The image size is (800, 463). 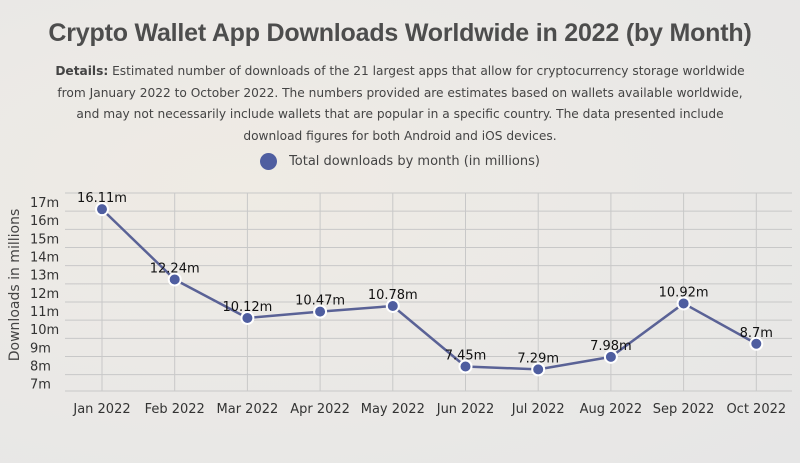 What do you see at coordinates (44, 203) in the screenshot?
I see `y-tick-label: 17m` at bounding box center [44, 203].